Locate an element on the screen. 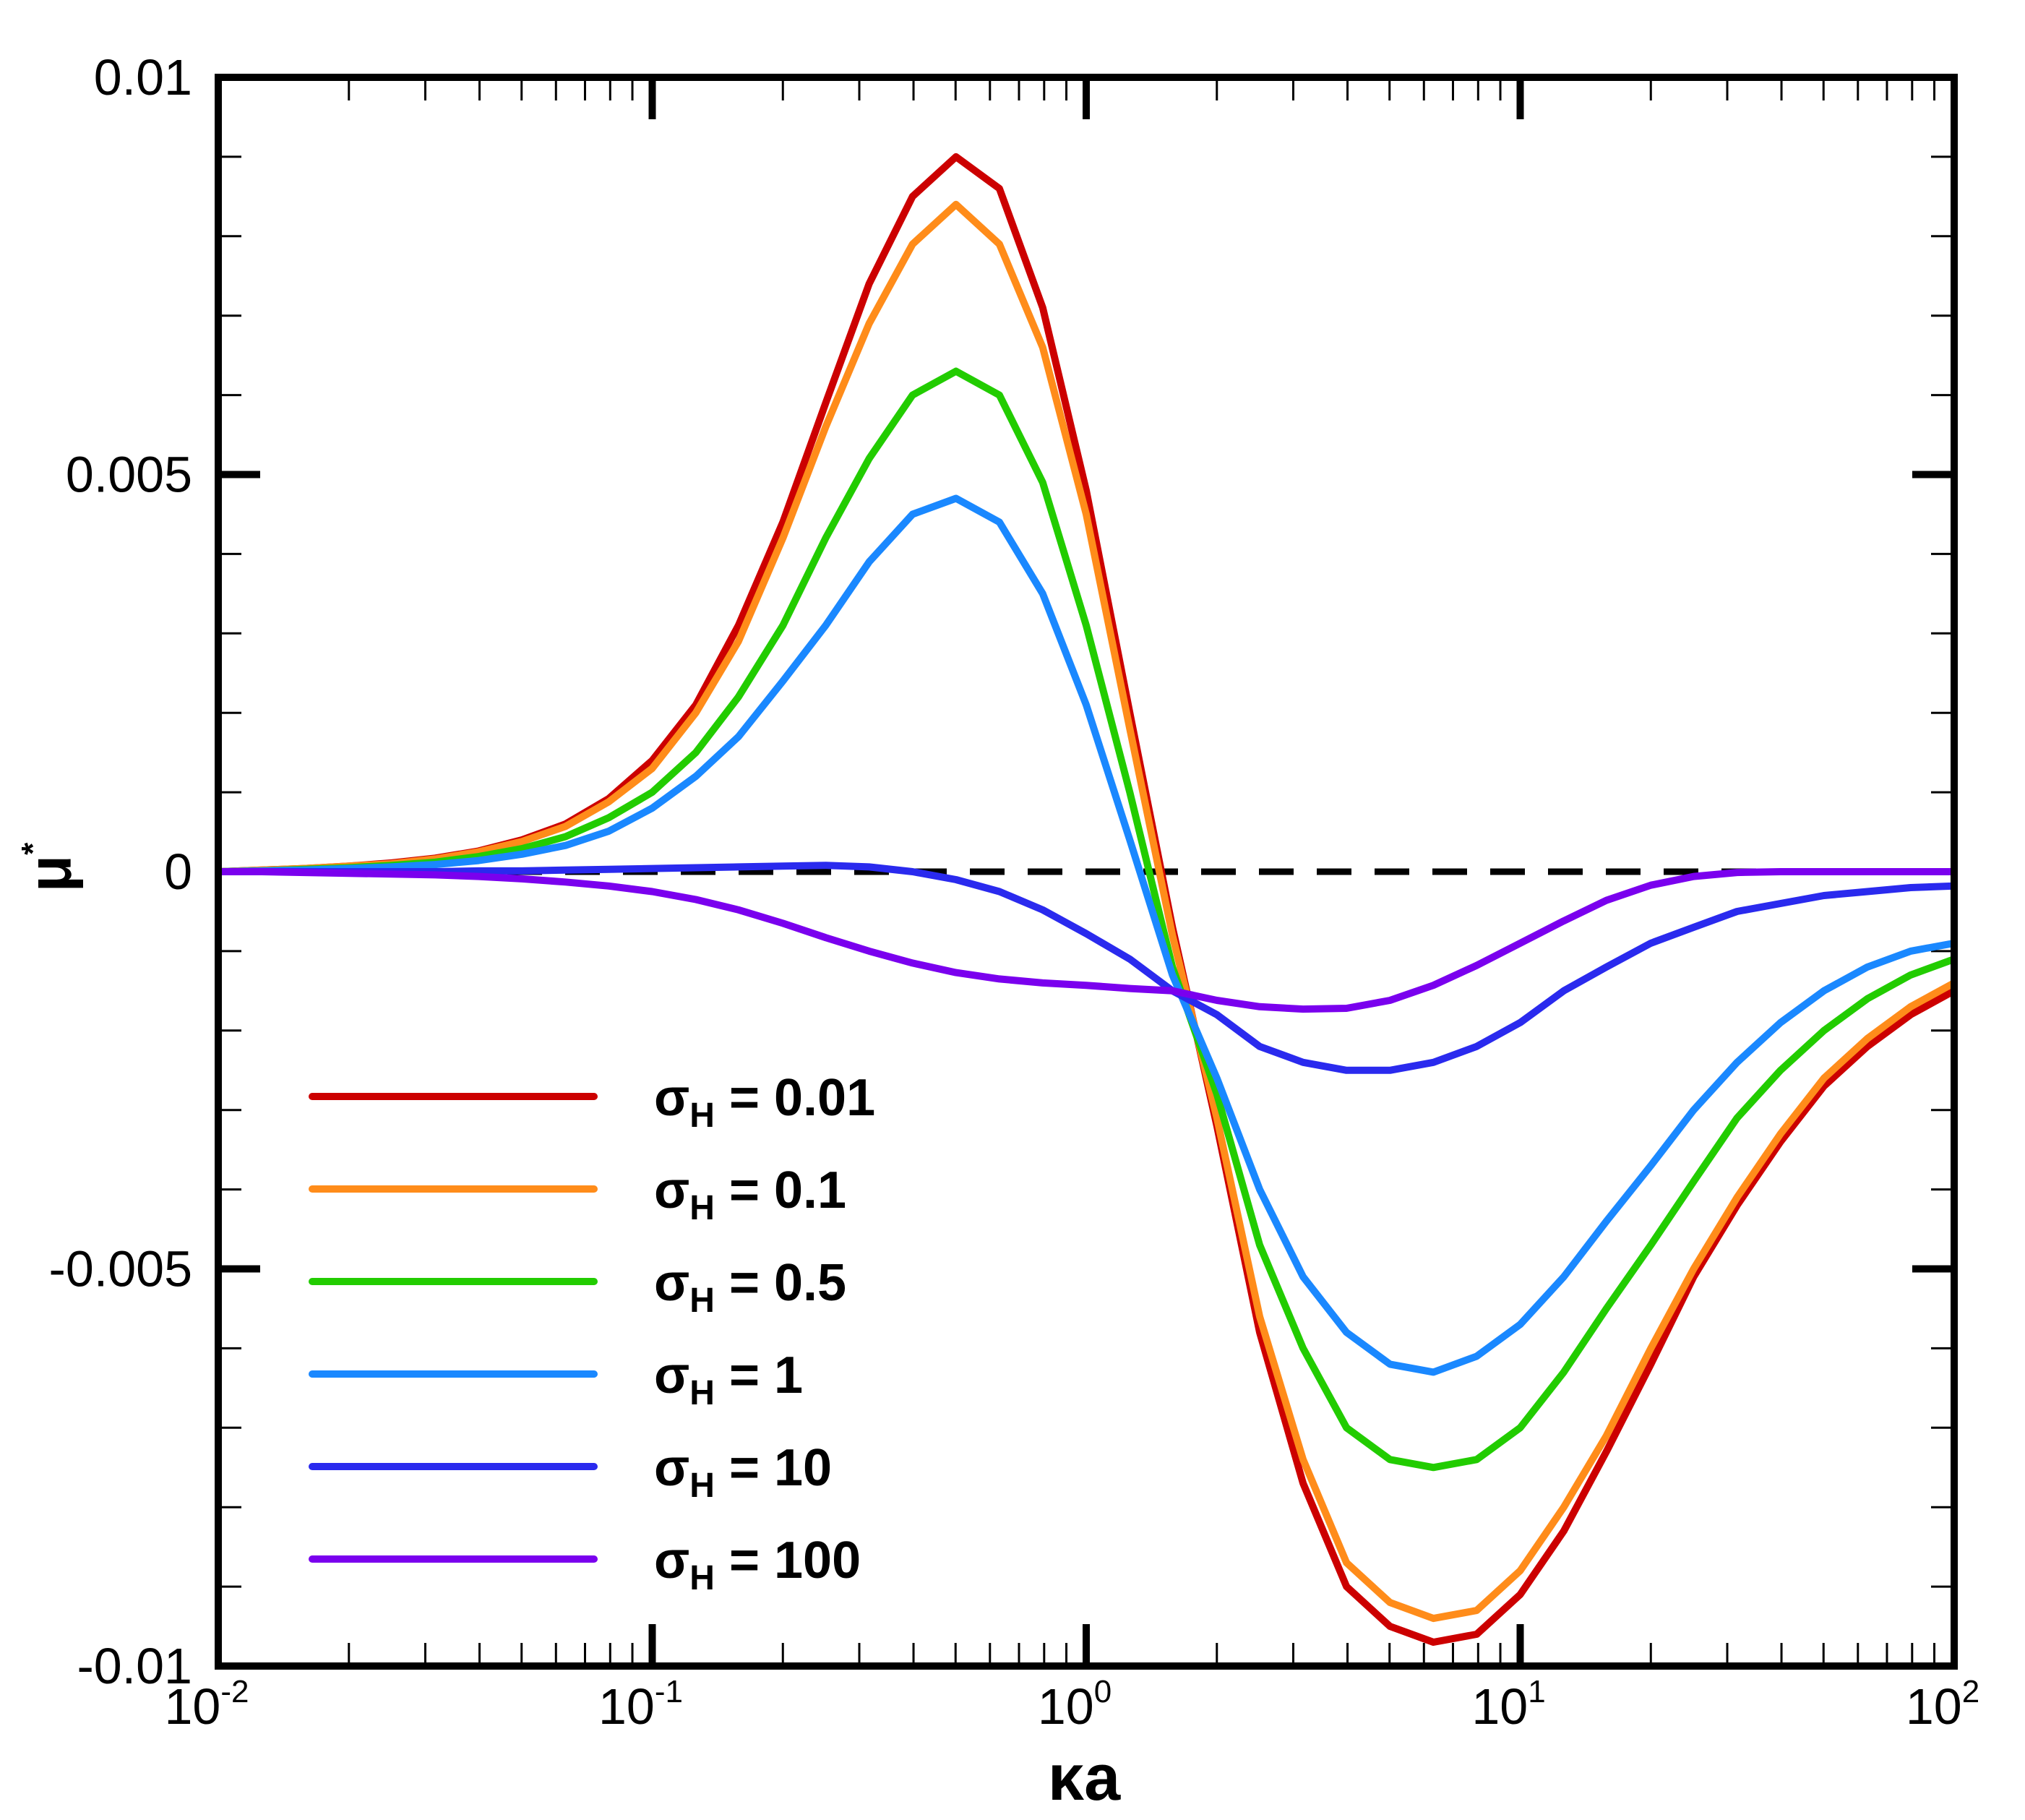  x-tick-label: 10⁰ is located at coordinates (1075, 1704).